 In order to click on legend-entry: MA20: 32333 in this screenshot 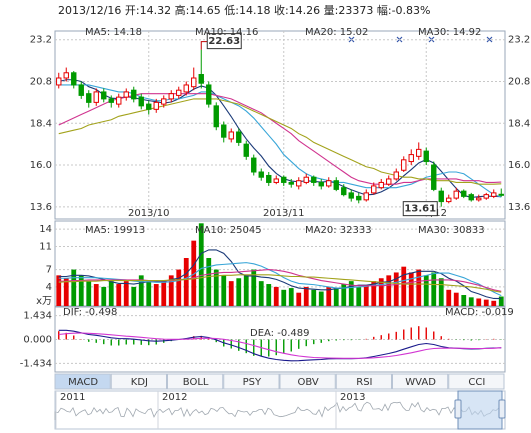, I will do `click(338, 230)`.